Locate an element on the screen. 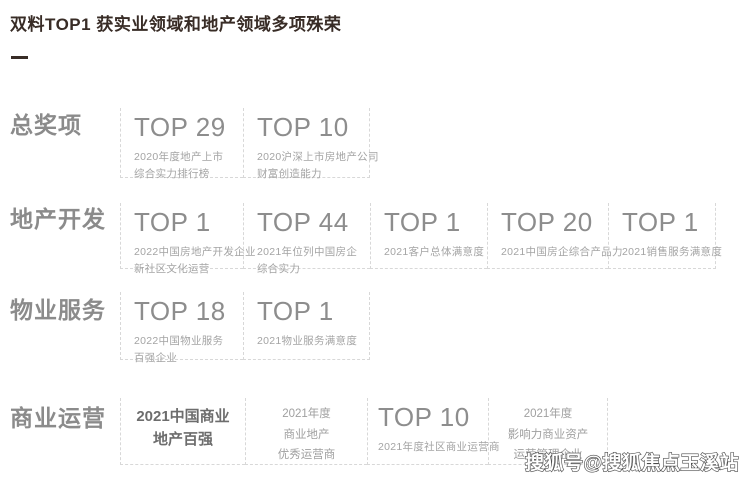 The image size is (740, 480). award-rank: TOP 44 is located at coordinates (303, 222).